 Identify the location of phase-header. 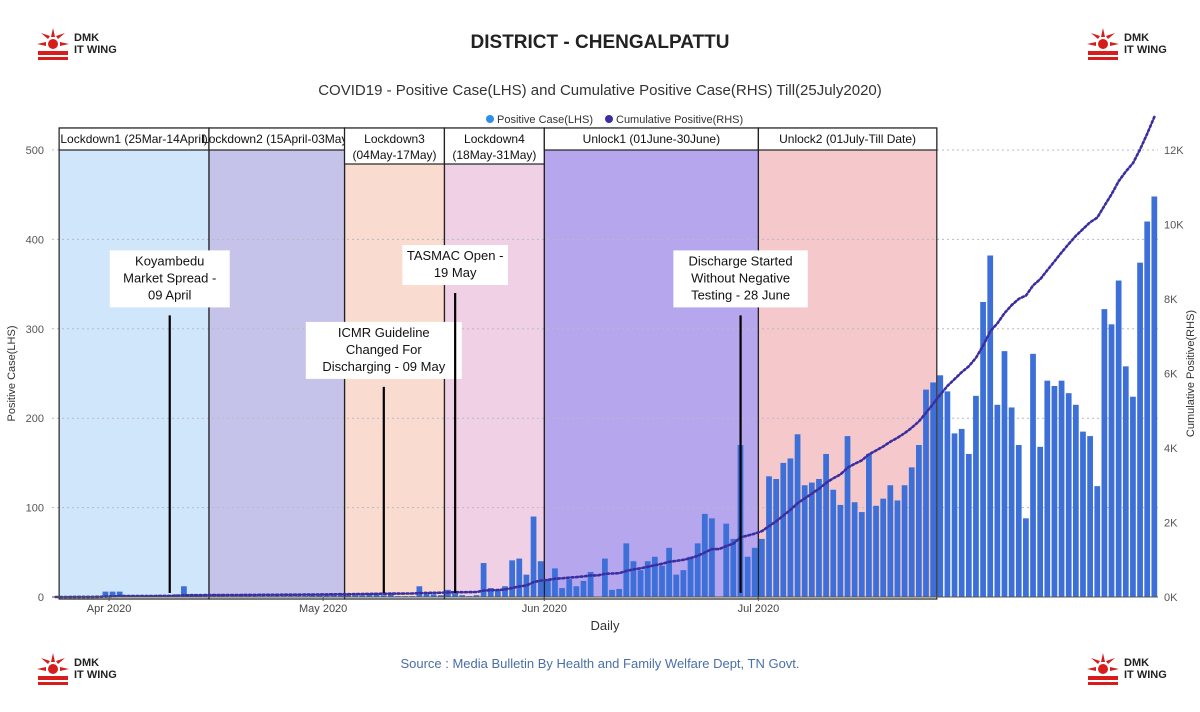
(847, 139).